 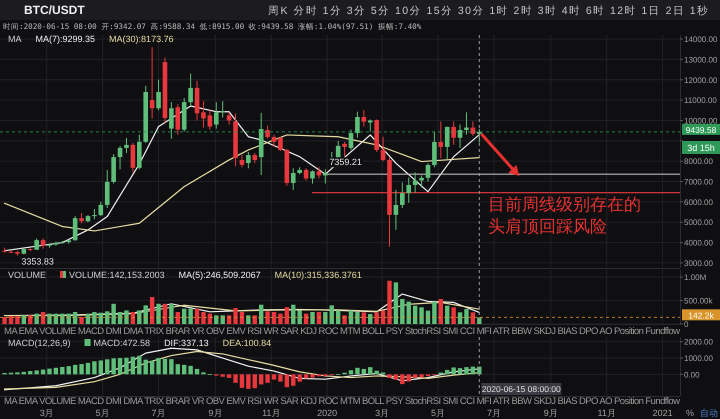 I want to click on annotation: 头肩顶回踩风险, so click(x=547, y=226).